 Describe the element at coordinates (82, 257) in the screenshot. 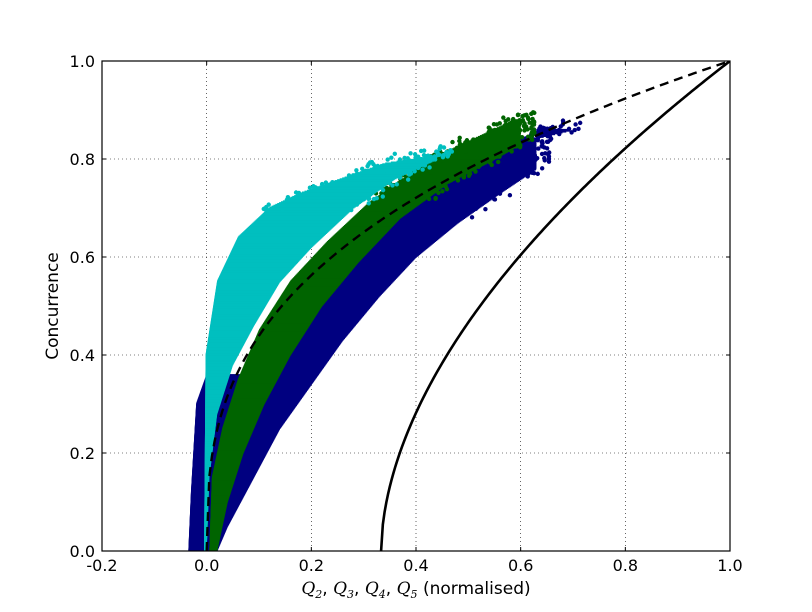

I see `y-tick-label: 0.6` at that location.